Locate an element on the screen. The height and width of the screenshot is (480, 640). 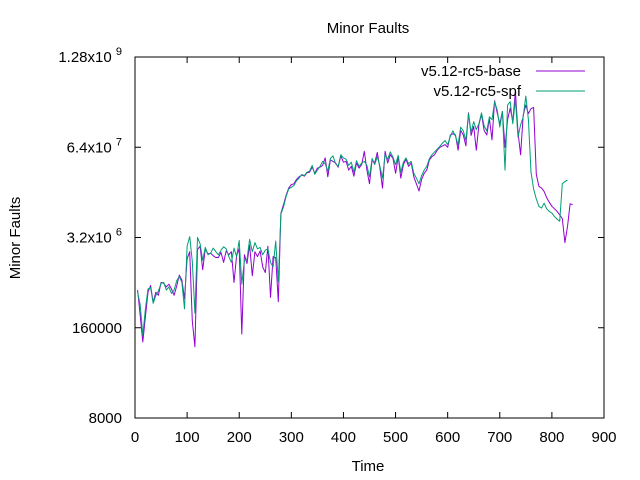
legend-label-base: v5.12-rc5-base is located at coordinates (471, 71).